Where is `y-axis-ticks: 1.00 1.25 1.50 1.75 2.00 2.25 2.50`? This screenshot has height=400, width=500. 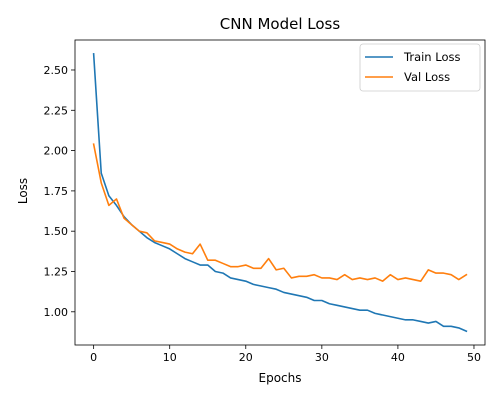 y-axis-ticks: 1.00 1.25 1.50 1.75 2.00 2.25 2.50 is located at coordinates (59, 191).